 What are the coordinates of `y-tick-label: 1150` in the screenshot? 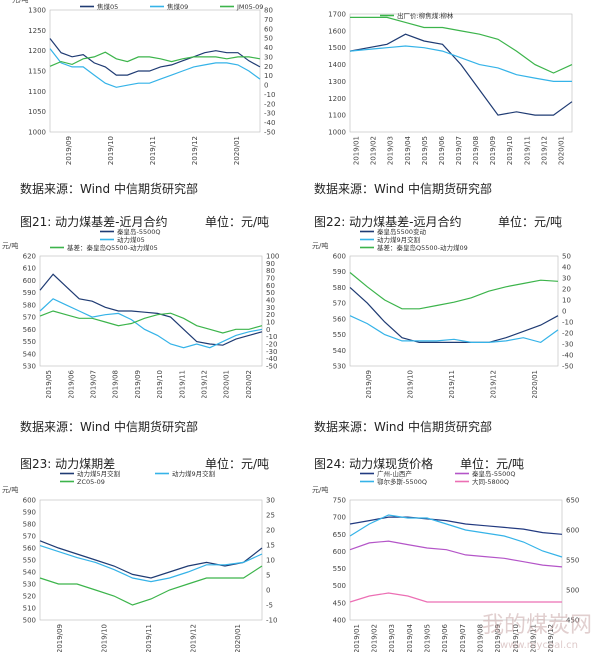 It's located at (37, 72).